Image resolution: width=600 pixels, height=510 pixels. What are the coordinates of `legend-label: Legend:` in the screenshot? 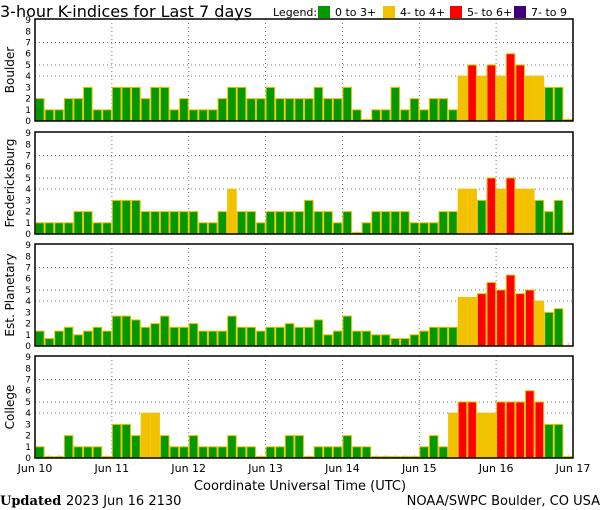 It's located at (295, 12).